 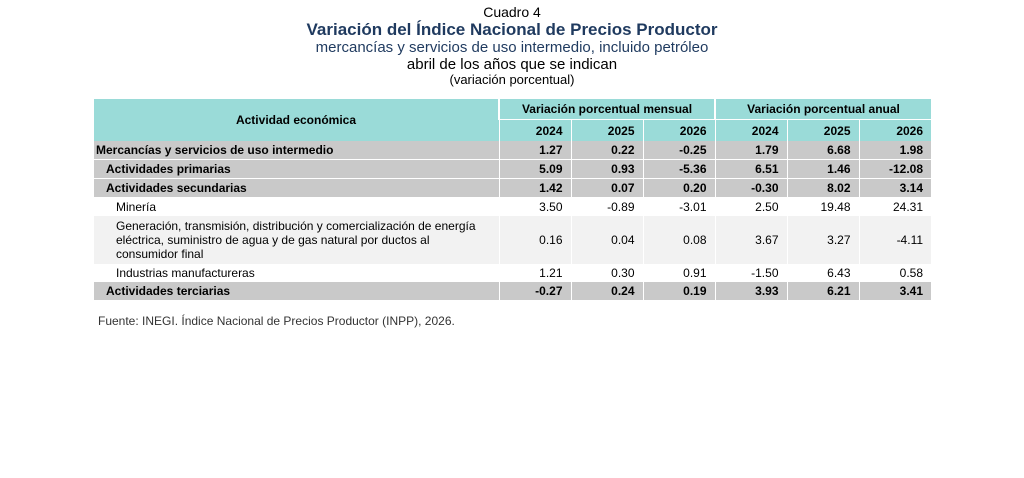 I want to click on cell-value: -0.25, so click(x=678, y=150).